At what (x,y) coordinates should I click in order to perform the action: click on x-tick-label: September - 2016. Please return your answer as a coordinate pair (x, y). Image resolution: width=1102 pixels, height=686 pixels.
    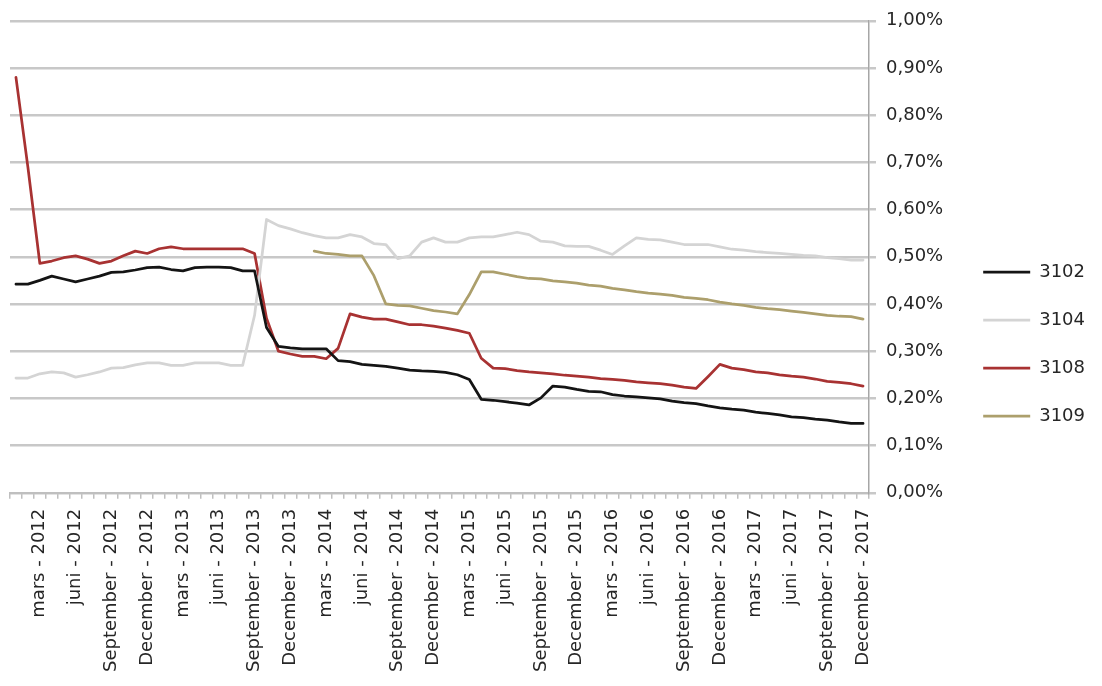
    Looking at the image, I should click on (682, 590).